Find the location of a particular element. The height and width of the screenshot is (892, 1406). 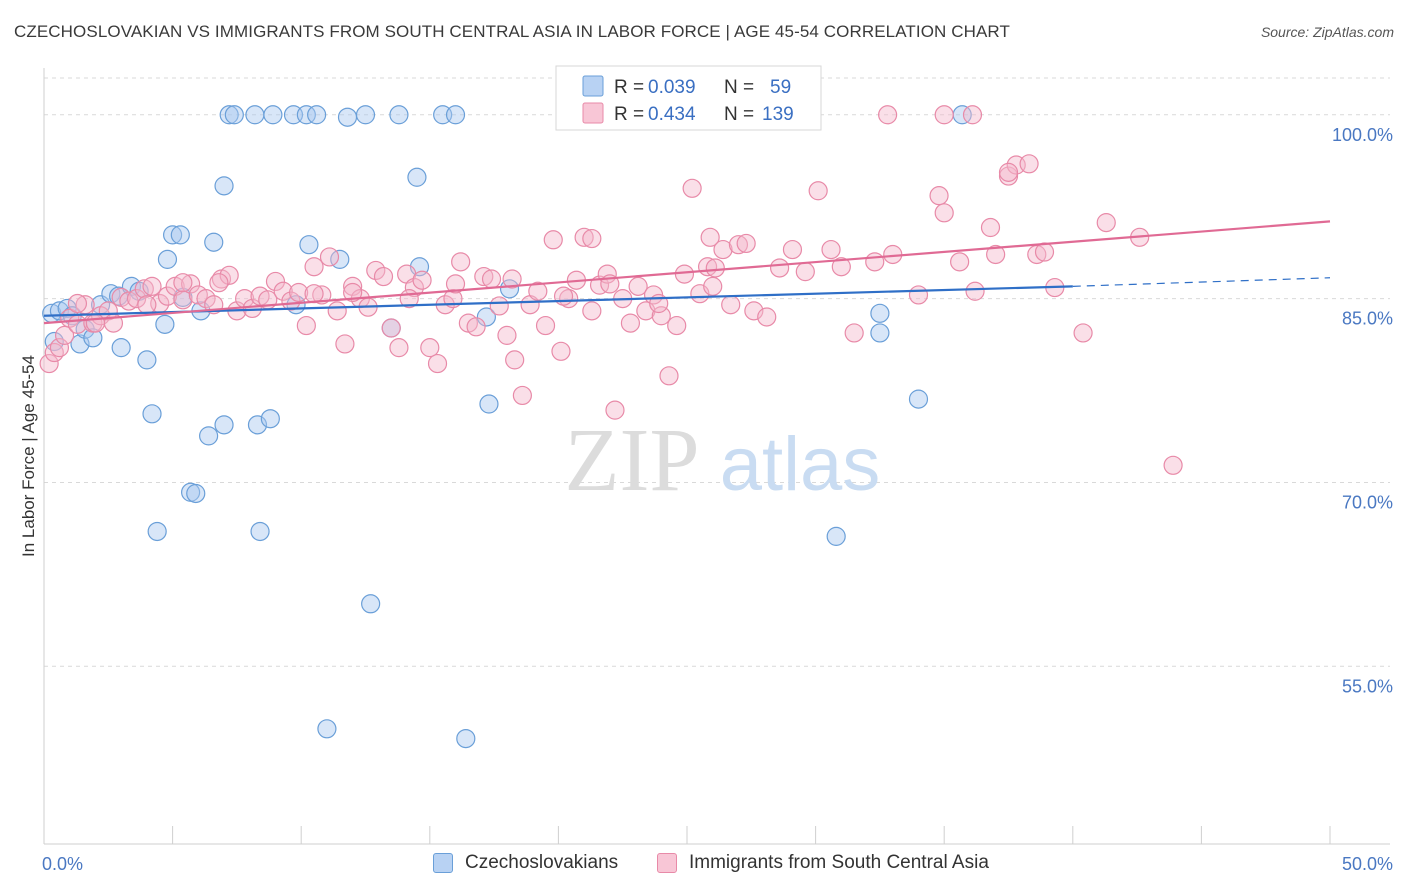

watermark-atlas: atlas is located at coordinates (800, 464).